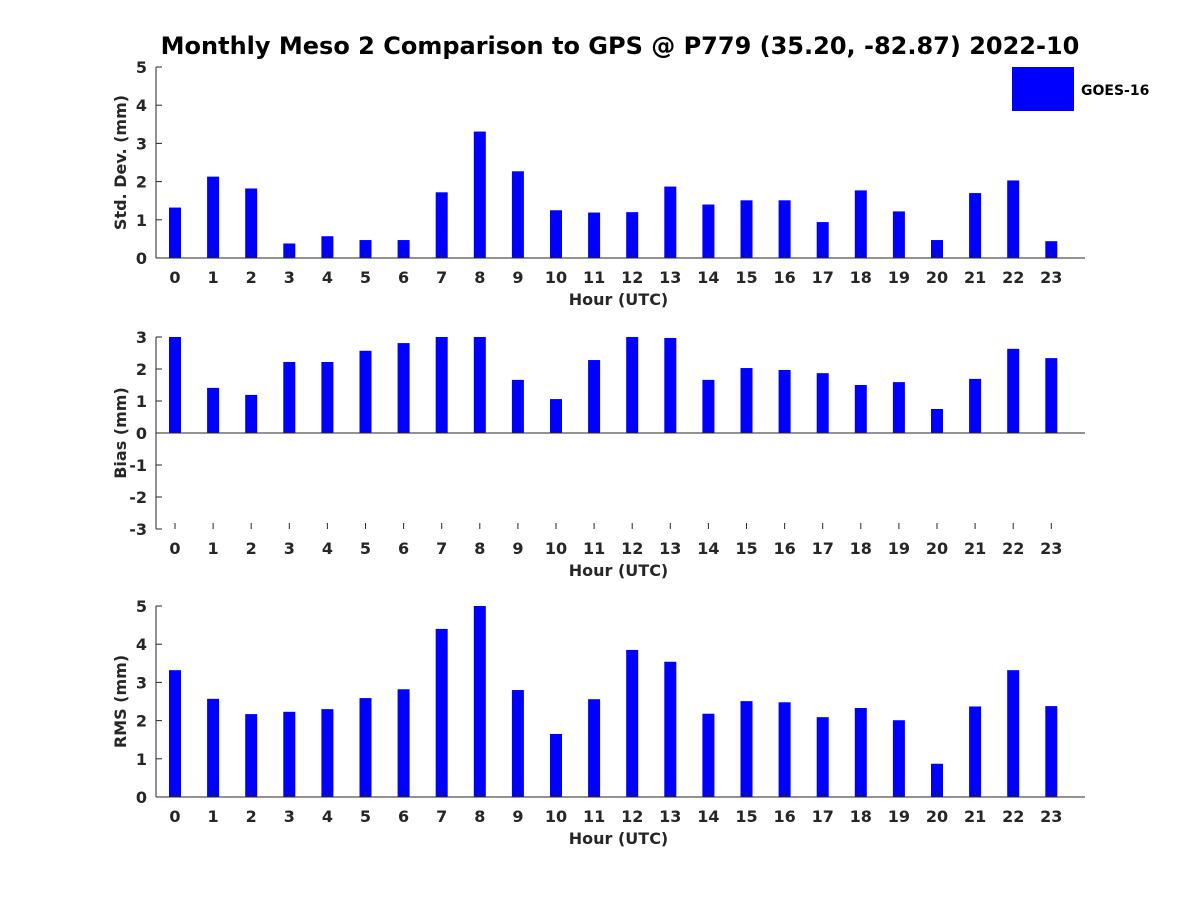  Describe the element at coordinates (141, 220) in the screenshot. I see `std-dev-y-tick-label: 1` at that location.